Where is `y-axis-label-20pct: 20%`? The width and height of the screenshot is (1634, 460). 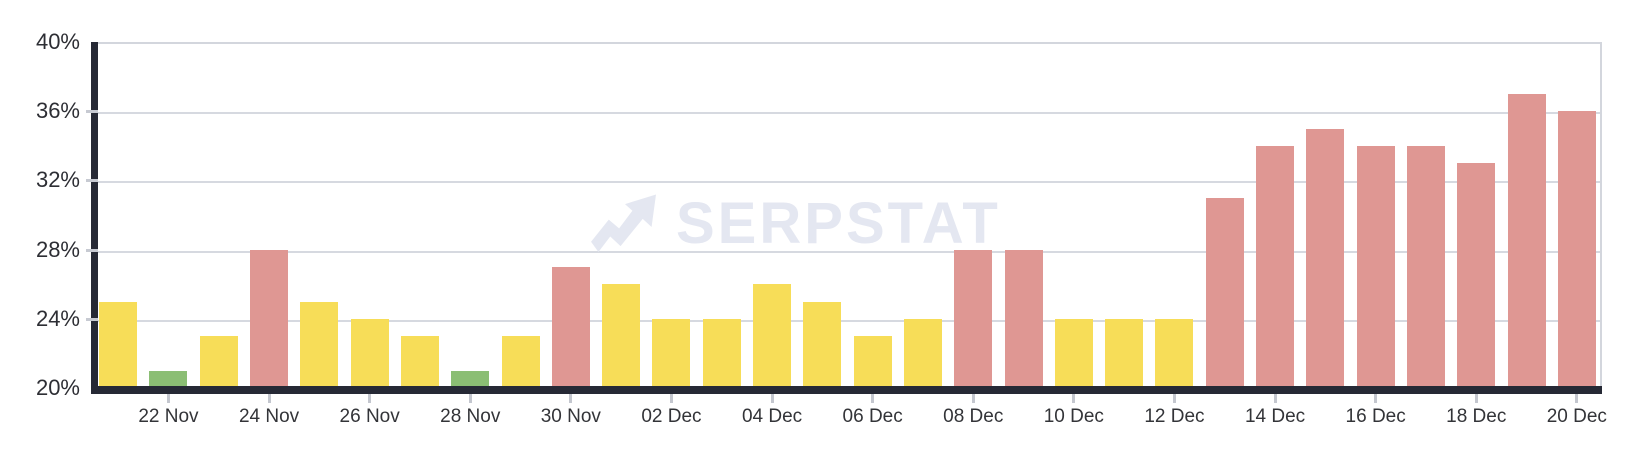 y-axis-label-20pct: 20% is located at coordinates (57, 387).